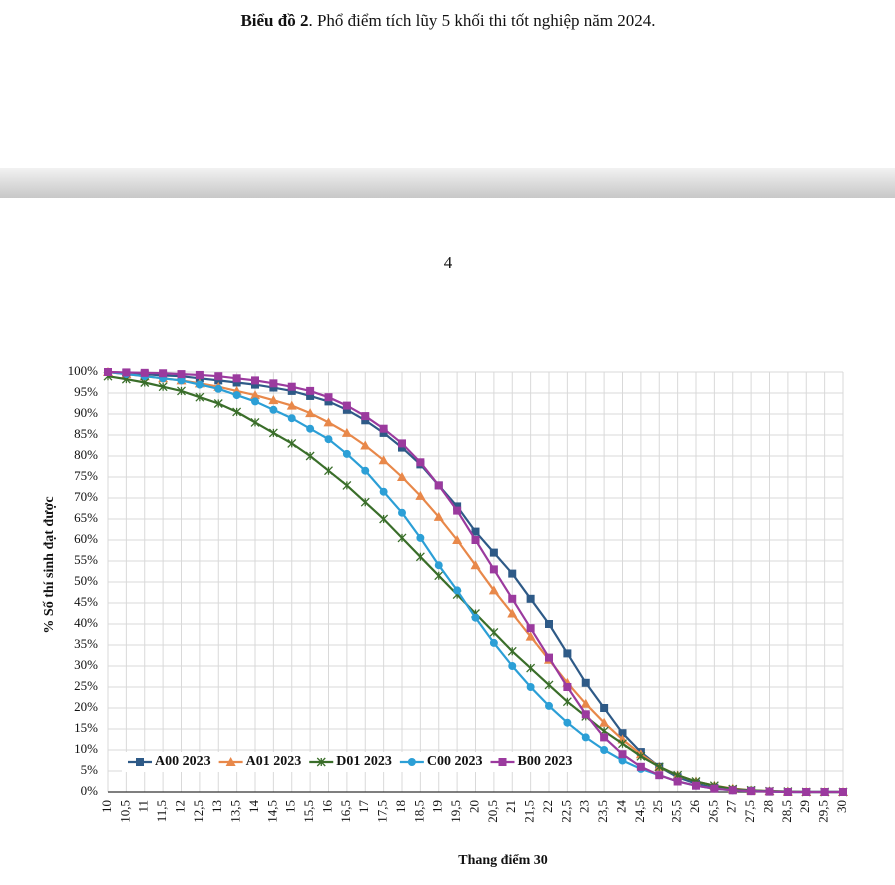  What do you see at coordinates (545, 761) in the screenshot?
I see `legend-label: B00 2023` at bounding box center [545, 761].